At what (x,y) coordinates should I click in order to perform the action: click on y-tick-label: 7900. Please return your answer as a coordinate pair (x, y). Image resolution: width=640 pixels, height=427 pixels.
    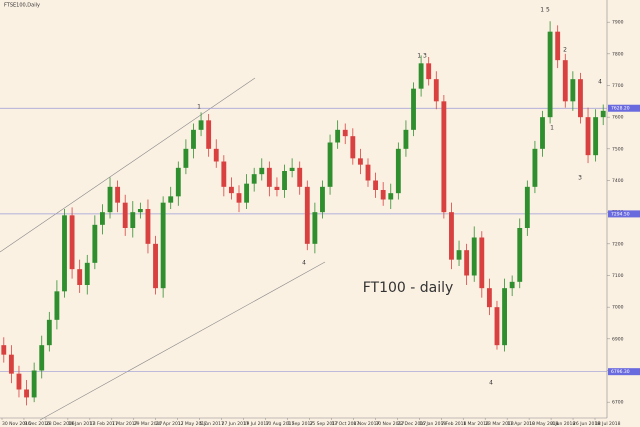
    Looking at the image, I should click on (618, 23).